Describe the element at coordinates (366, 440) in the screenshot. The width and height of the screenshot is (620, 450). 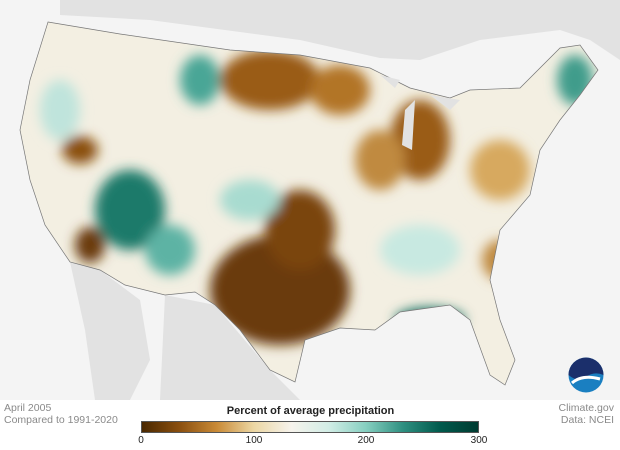
I see `legend-tick-200: 200` at that location.